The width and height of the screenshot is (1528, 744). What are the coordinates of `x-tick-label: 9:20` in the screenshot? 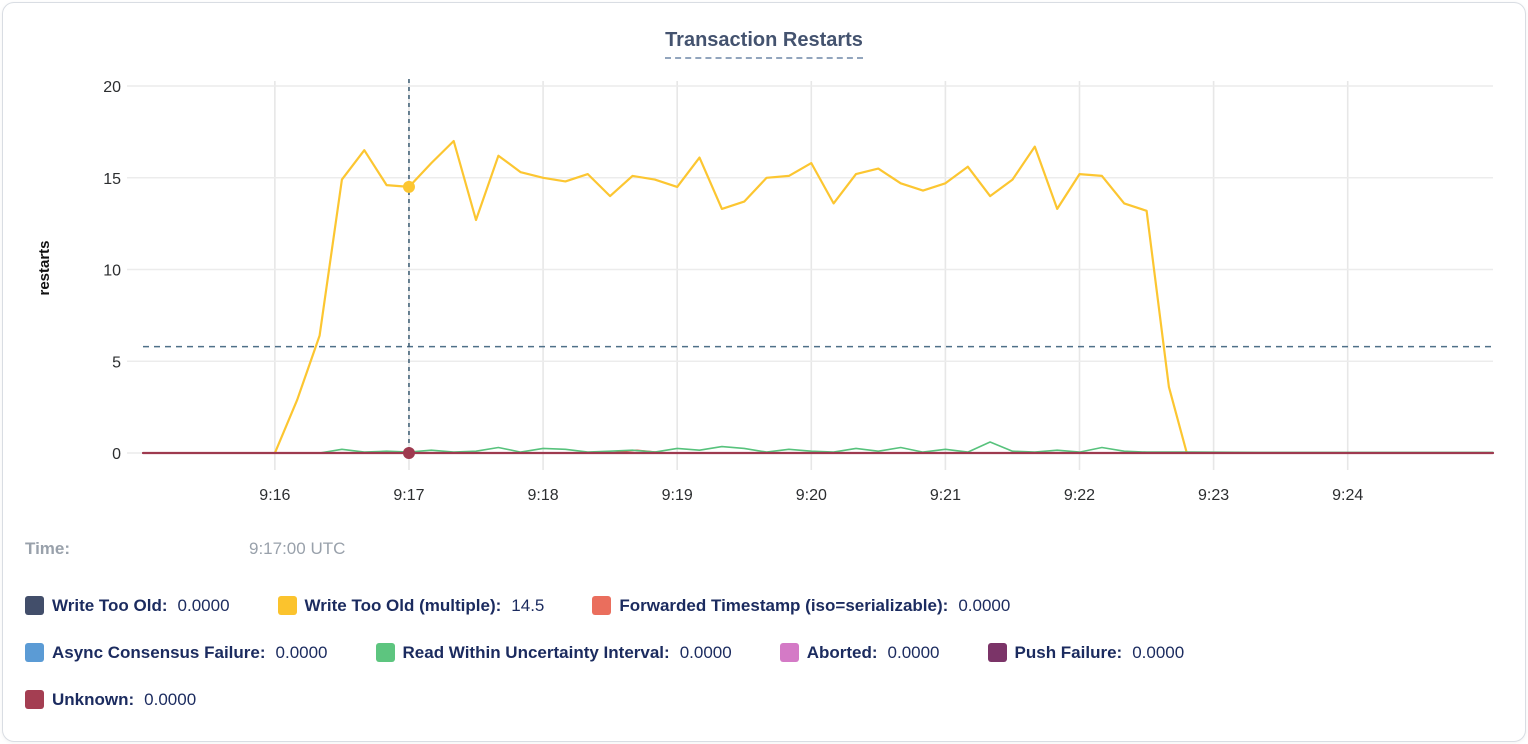 It's located at (811, 495).